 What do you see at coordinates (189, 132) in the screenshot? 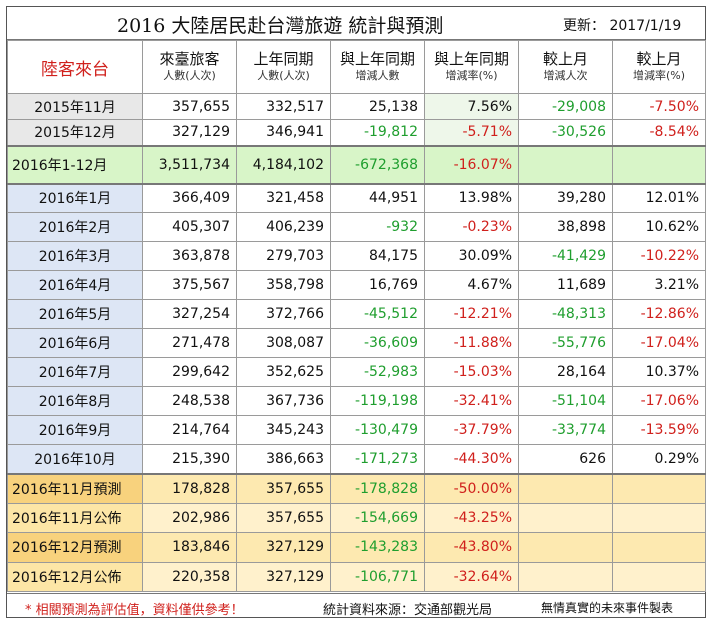
I see `cell-visitors: 327,129` at bounding box center [189, 132].